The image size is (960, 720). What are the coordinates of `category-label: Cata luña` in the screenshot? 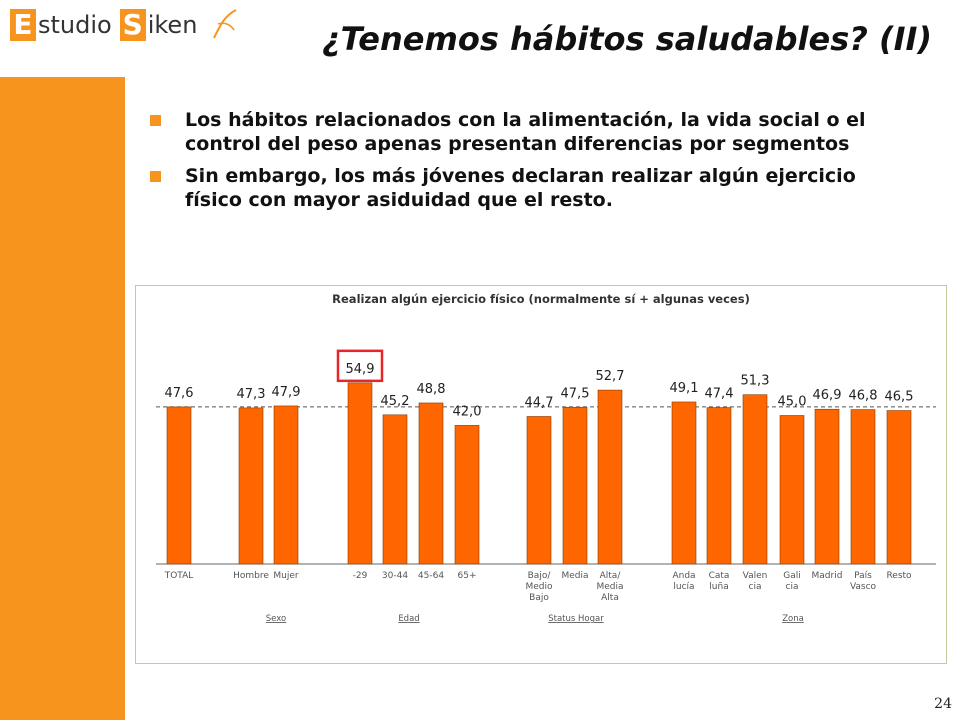 It's located at (719, 581).